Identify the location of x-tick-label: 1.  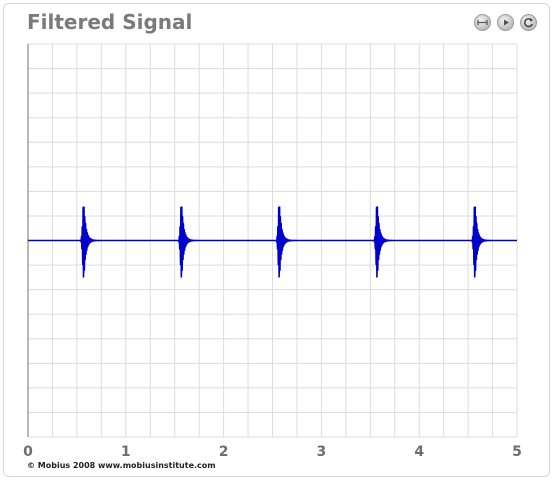
(126, 452).